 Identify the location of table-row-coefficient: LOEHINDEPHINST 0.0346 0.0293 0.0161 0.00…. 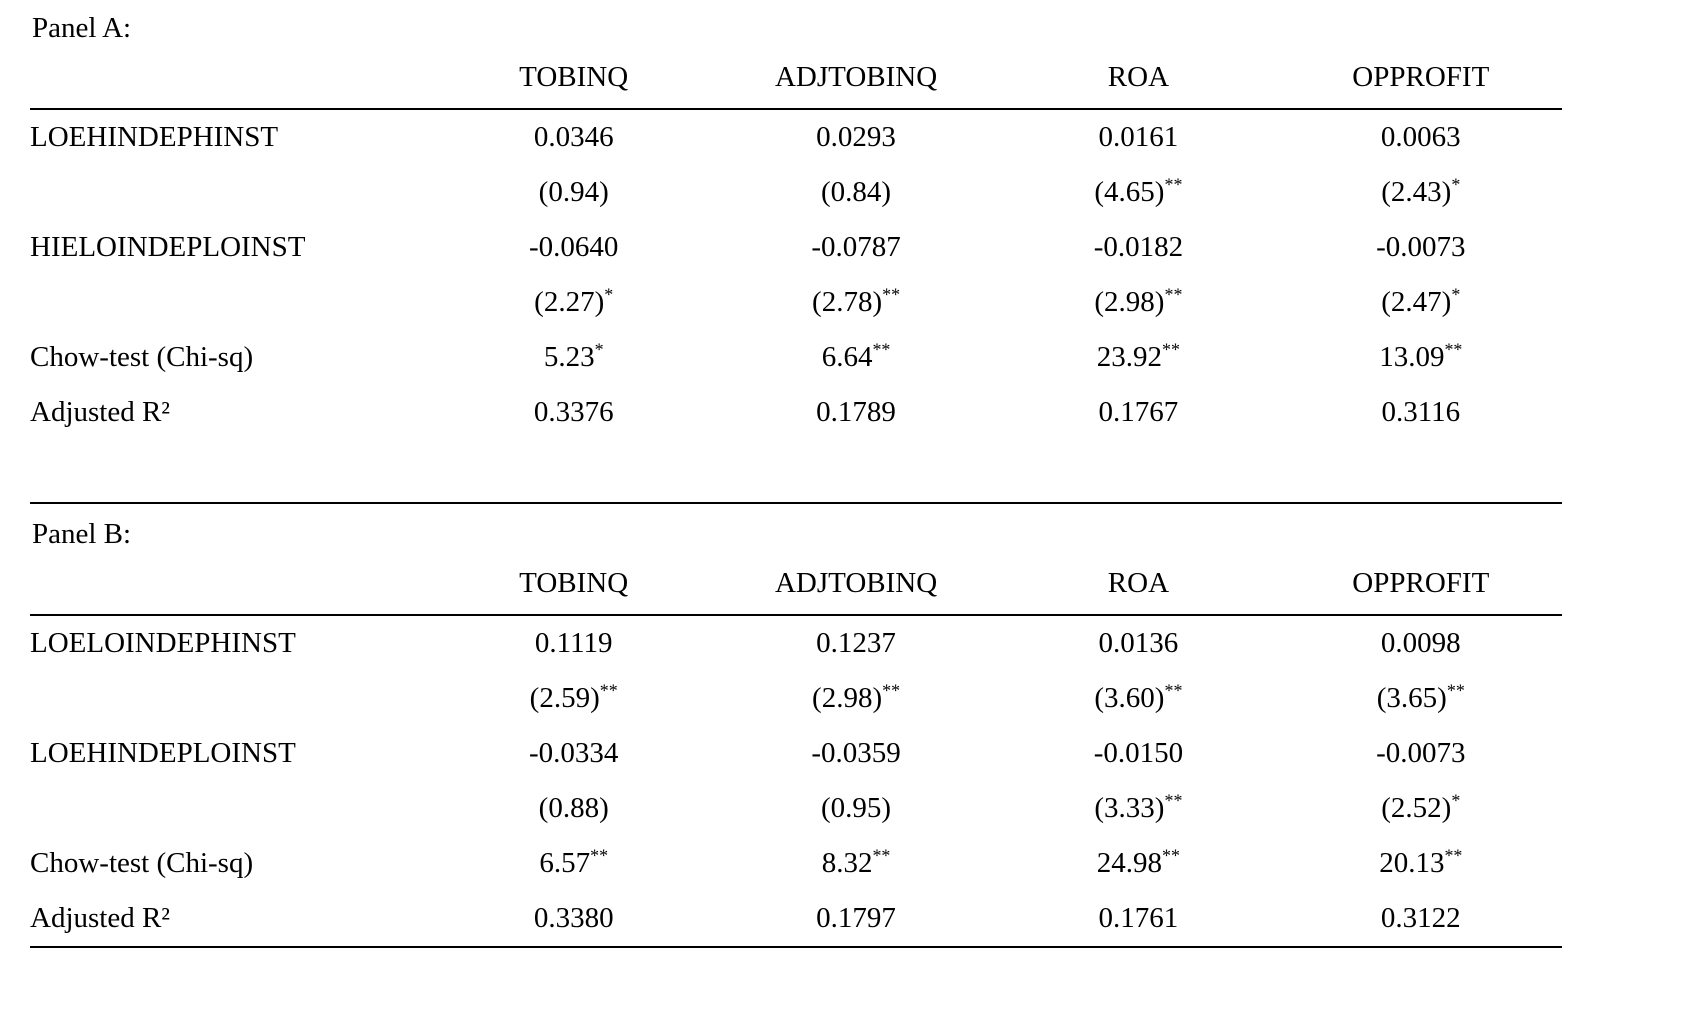
(796, 137).